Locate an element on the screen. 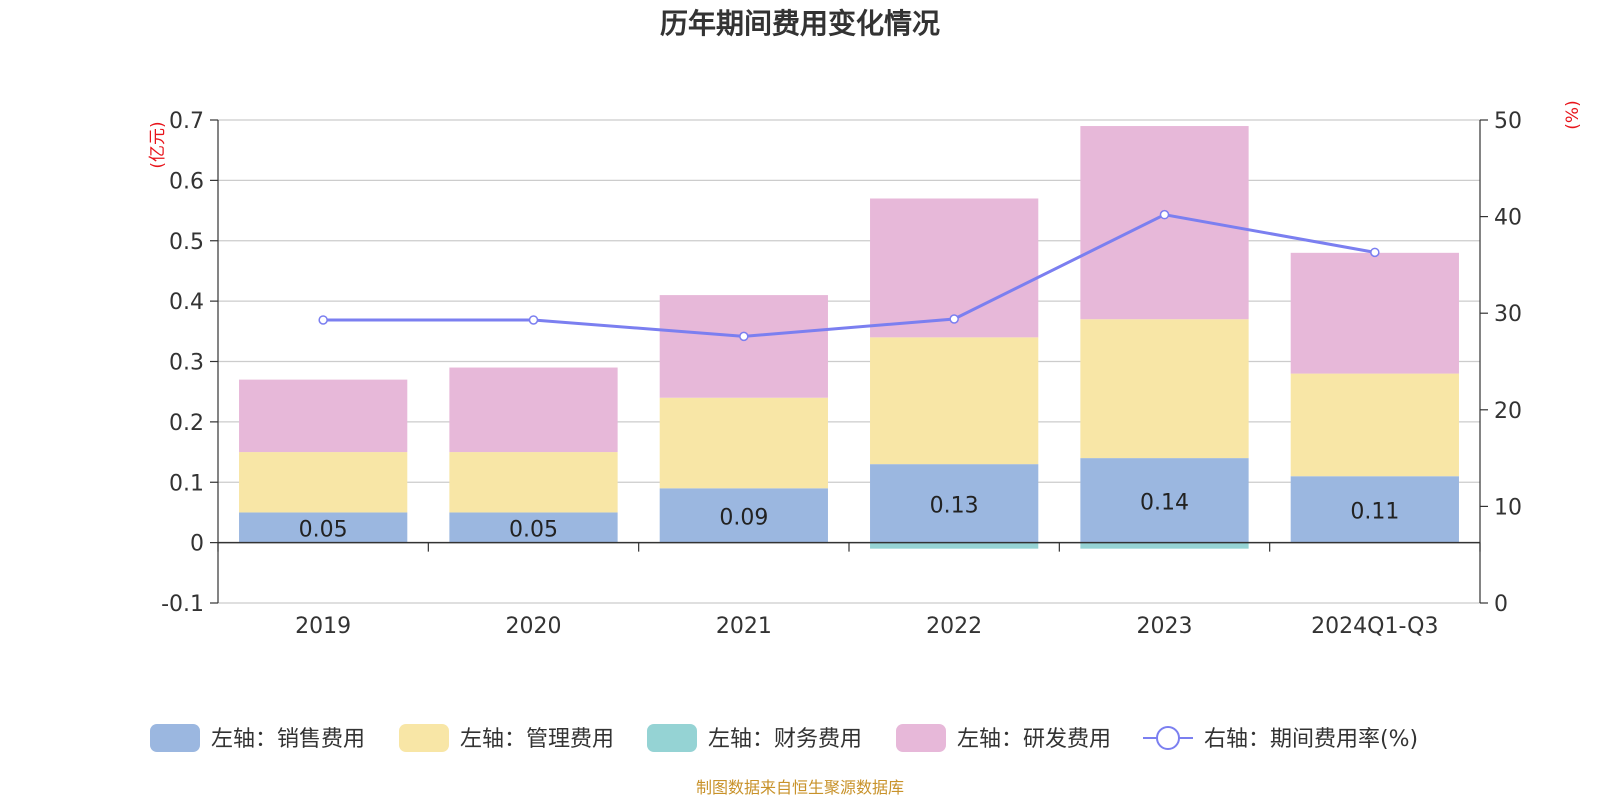  data-label: 0.11 is located at coordinates (1374, 511).